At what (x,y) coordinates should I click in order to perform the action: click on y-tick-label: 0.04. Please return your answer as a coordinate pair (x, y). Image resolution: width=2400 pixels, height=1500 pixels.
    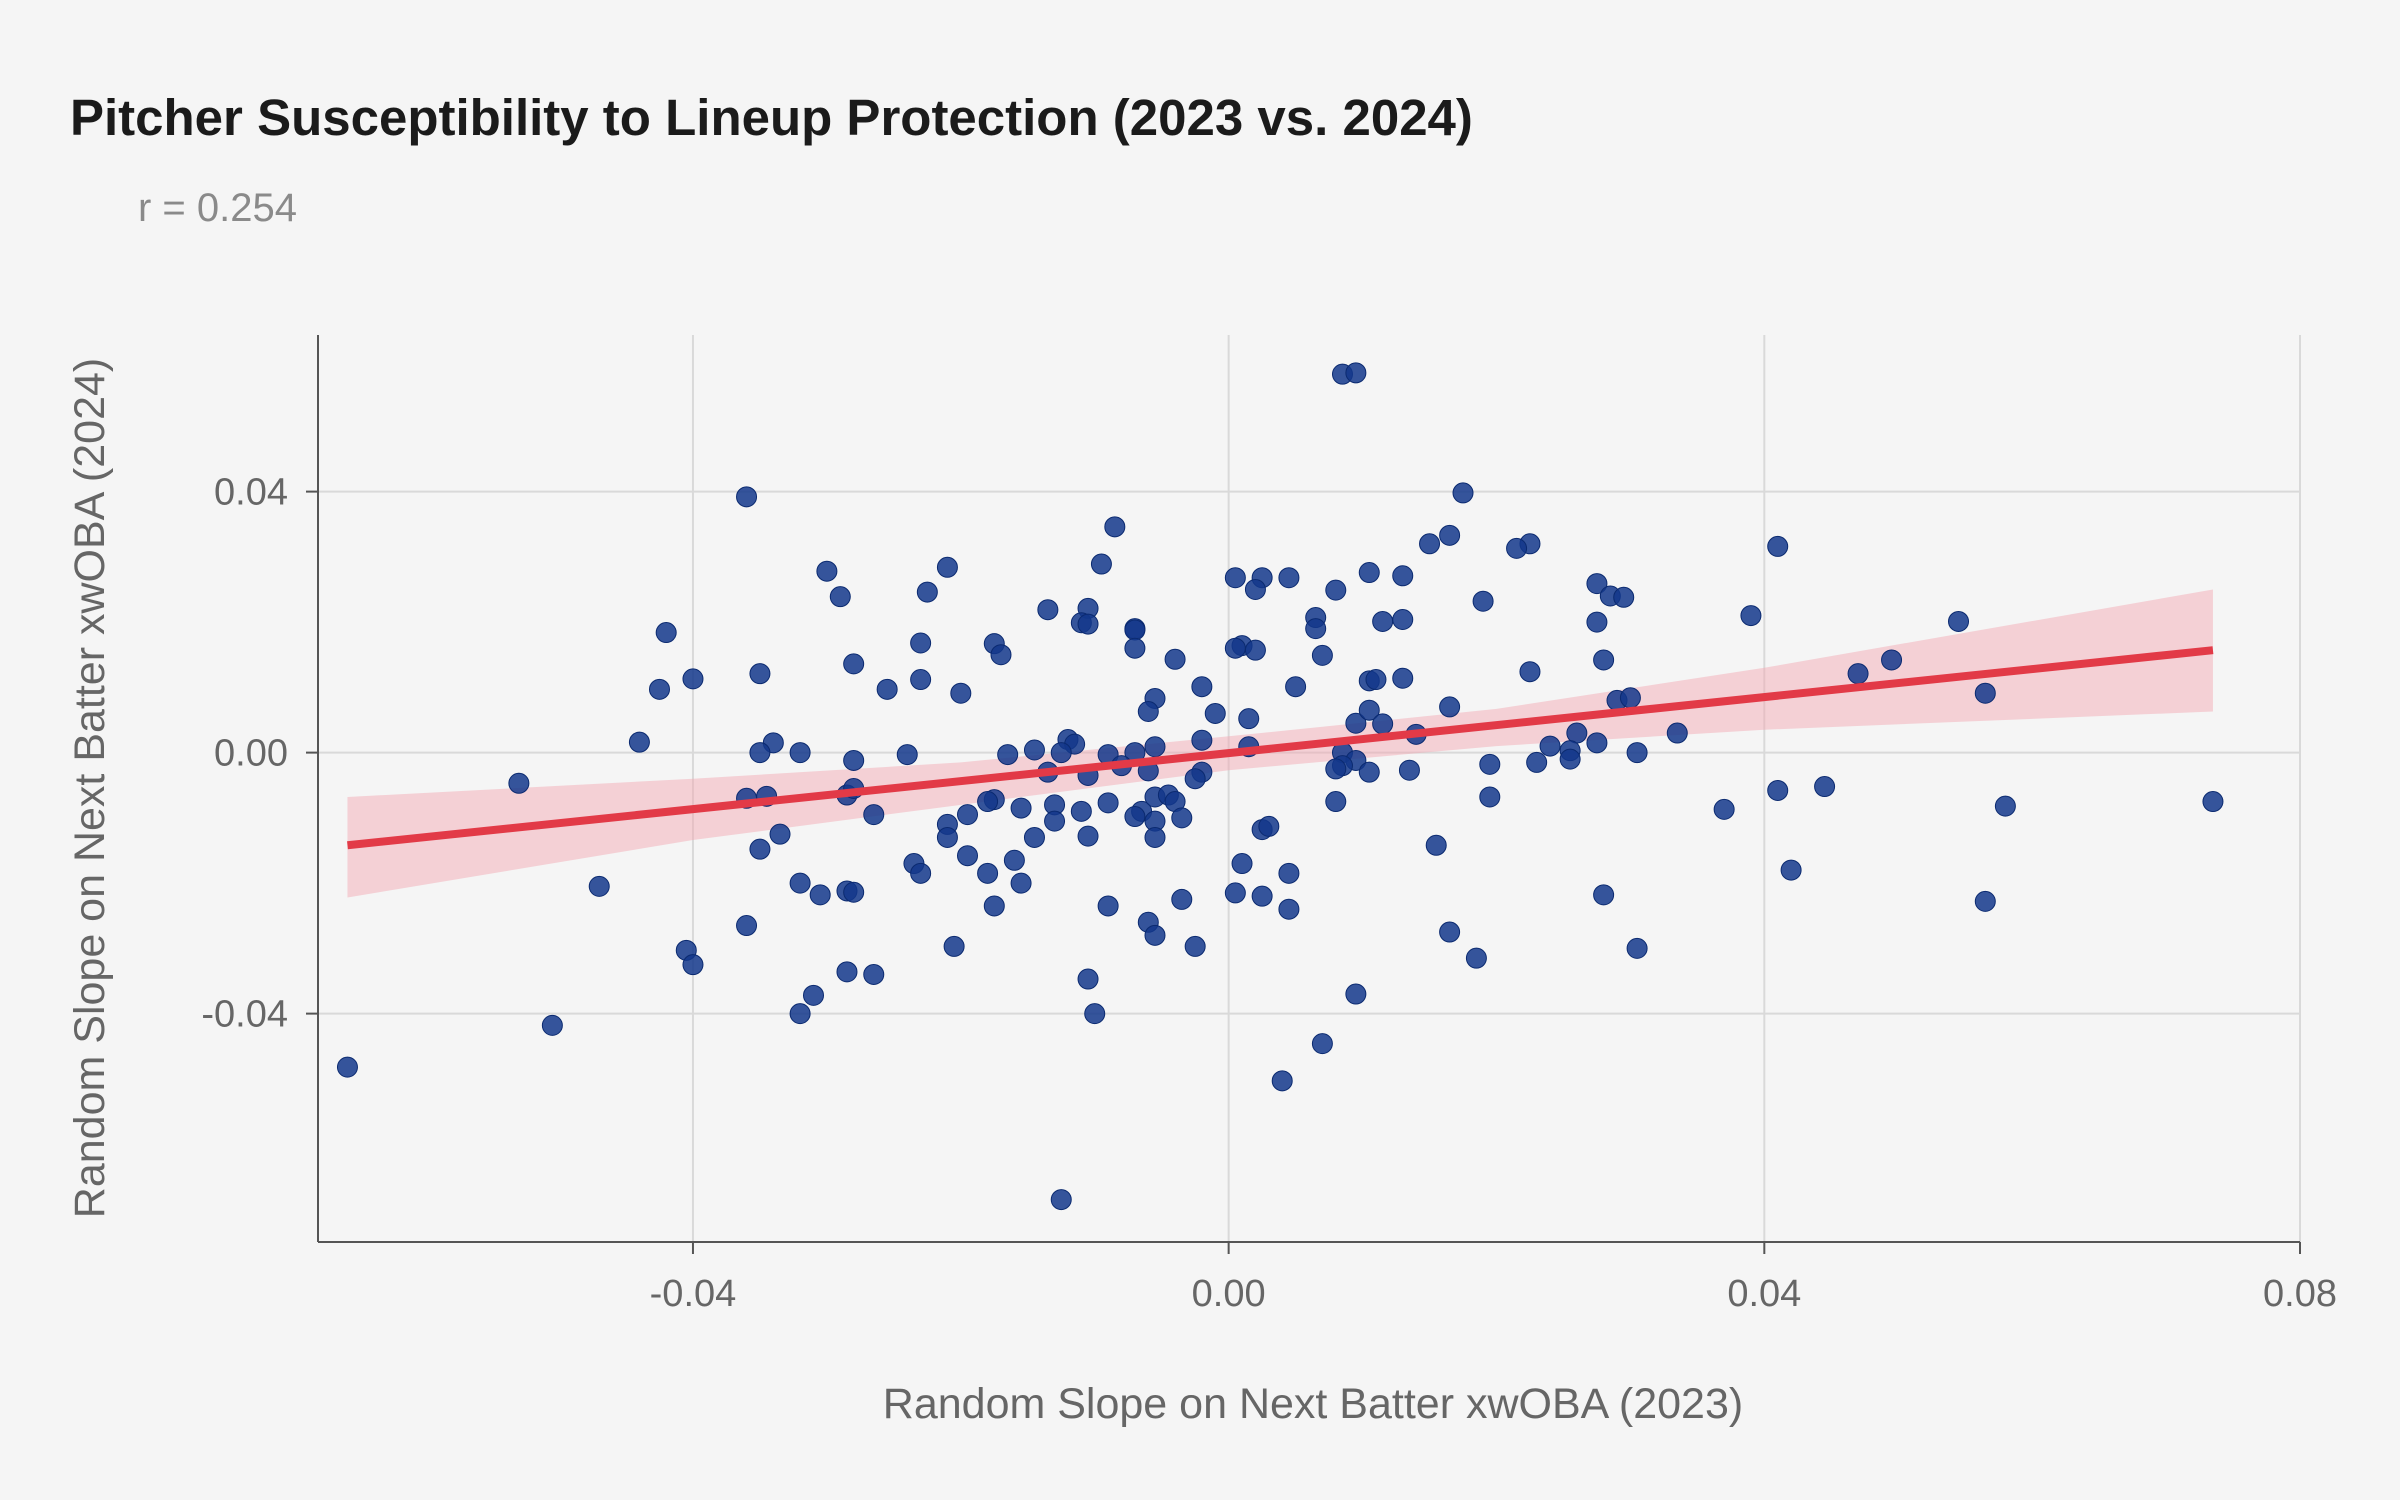
    Looking at the image, I should click on (251, 493).